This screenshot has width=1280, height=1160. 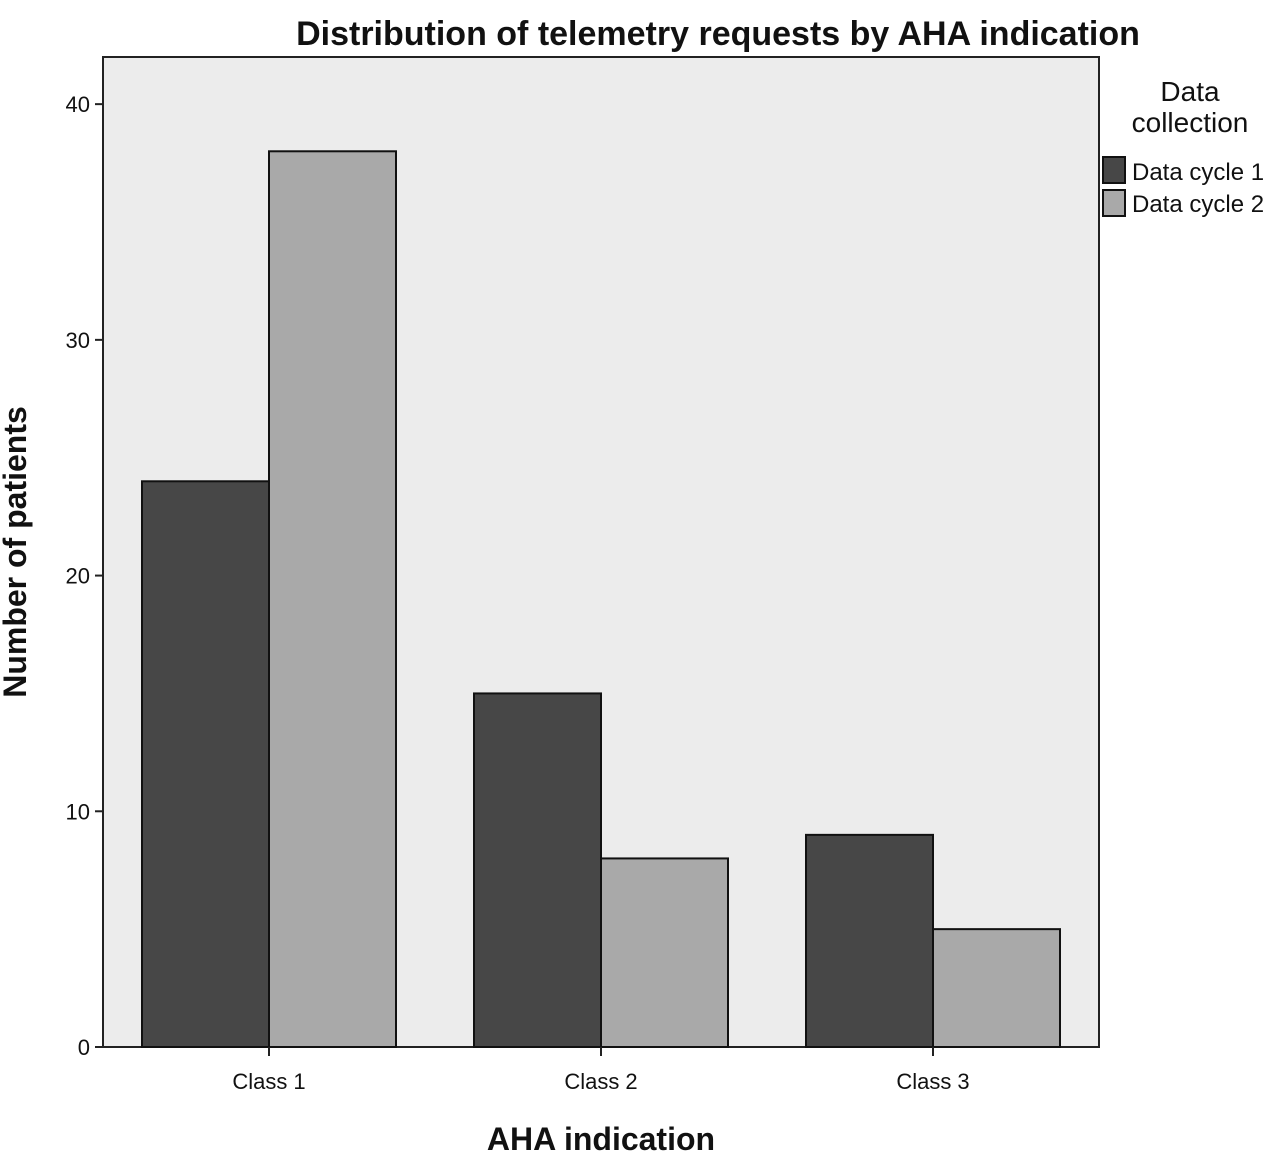 What do you see at coordinates (932, 1081) in the screenshot?
I see `x-tick-label-class-3: Class 3` at bounding box center [932, 1081].